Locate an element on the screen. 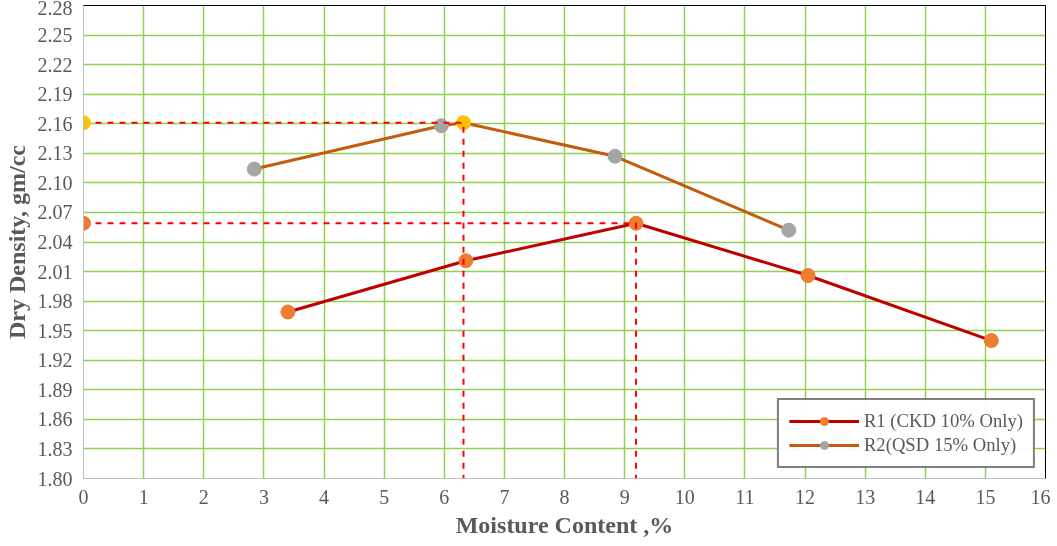 This screenshot has width=1057, height=546. x-tick-label: 11 is located at coordinates (745, 496).